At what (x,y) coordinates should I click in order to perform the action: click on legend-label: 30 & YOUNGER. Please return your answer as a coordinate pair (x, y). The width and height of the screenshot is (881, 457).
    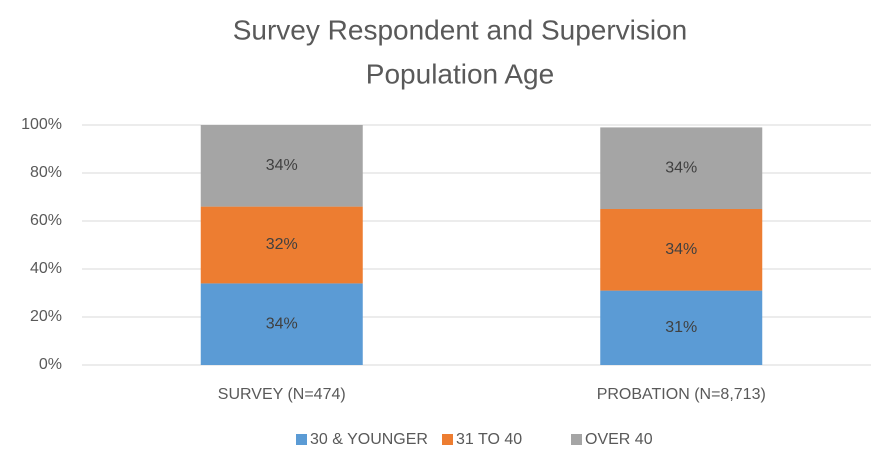
    Looking at the image, I should click on (369, 439).